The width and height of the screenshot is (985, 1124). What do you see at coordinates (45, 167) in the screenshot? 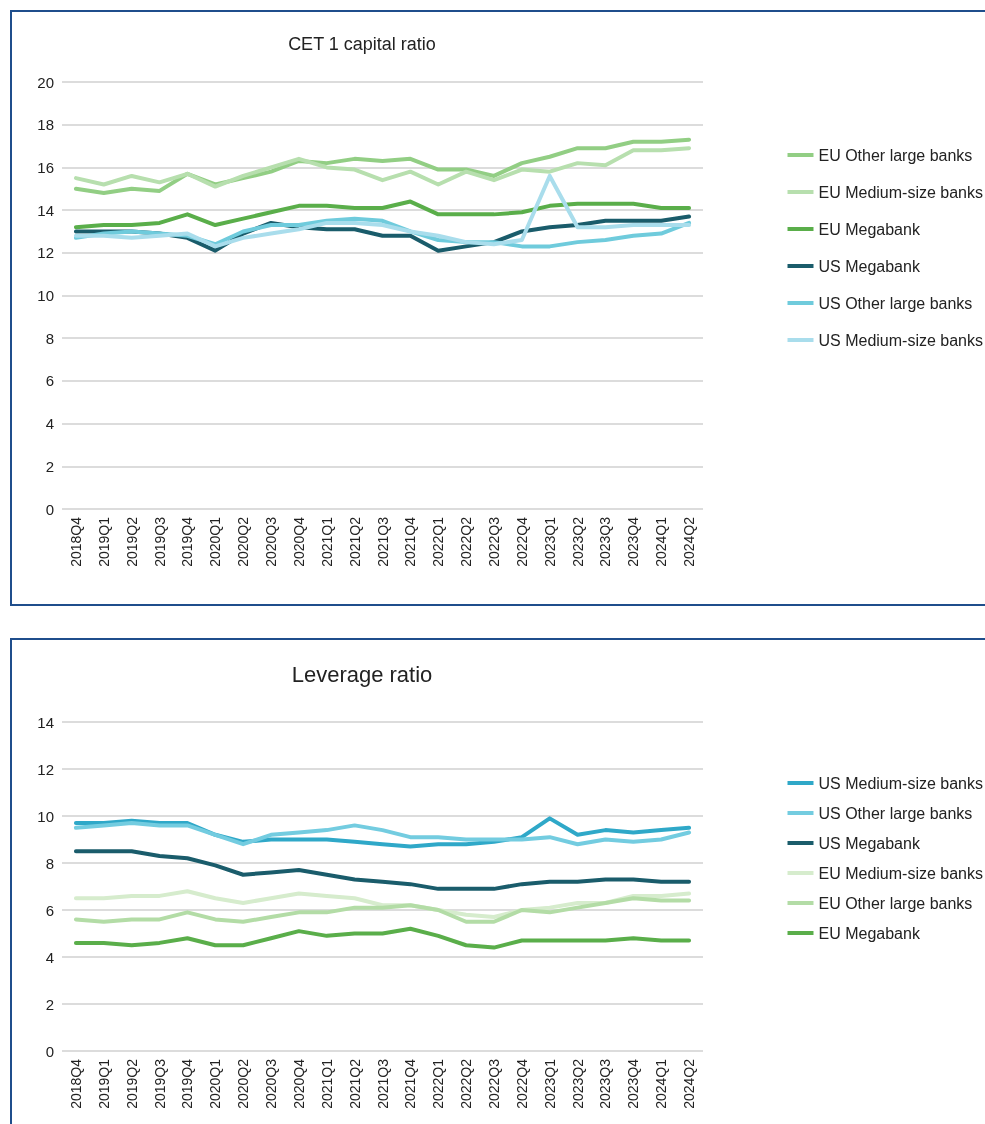
I see `y-tick-label: 16` at bounding box center [45, 167].